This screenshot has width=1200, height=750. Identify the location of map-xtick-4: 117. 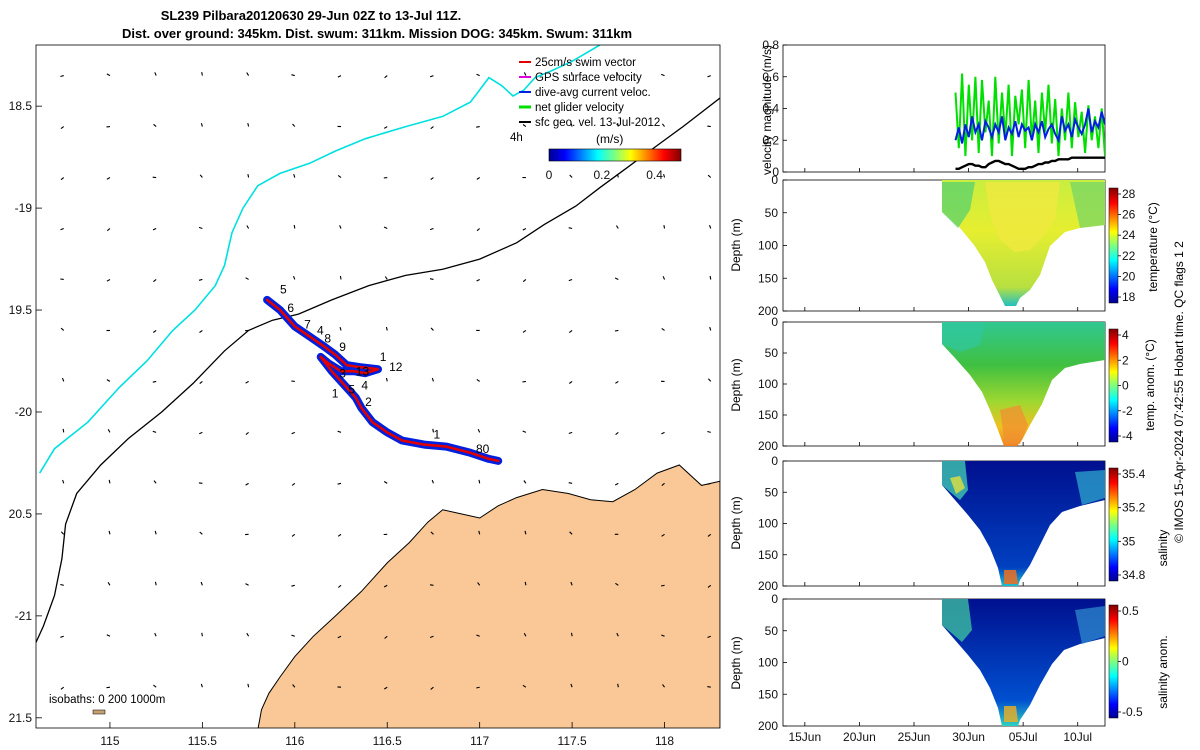
(479, 741).